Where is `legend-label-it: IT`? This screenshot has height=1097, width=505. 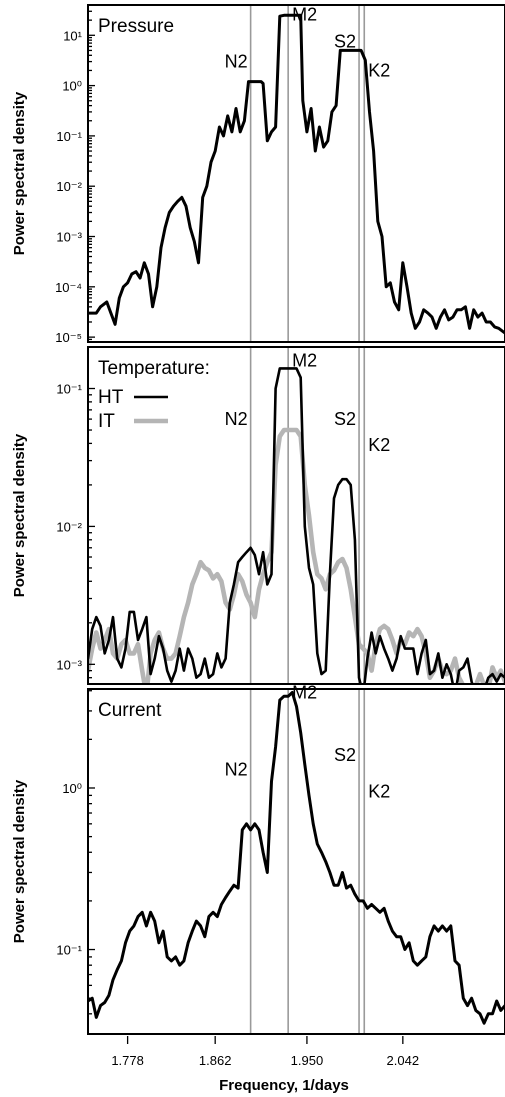 legend-label-it: IT is located at coordinates (106, 421).